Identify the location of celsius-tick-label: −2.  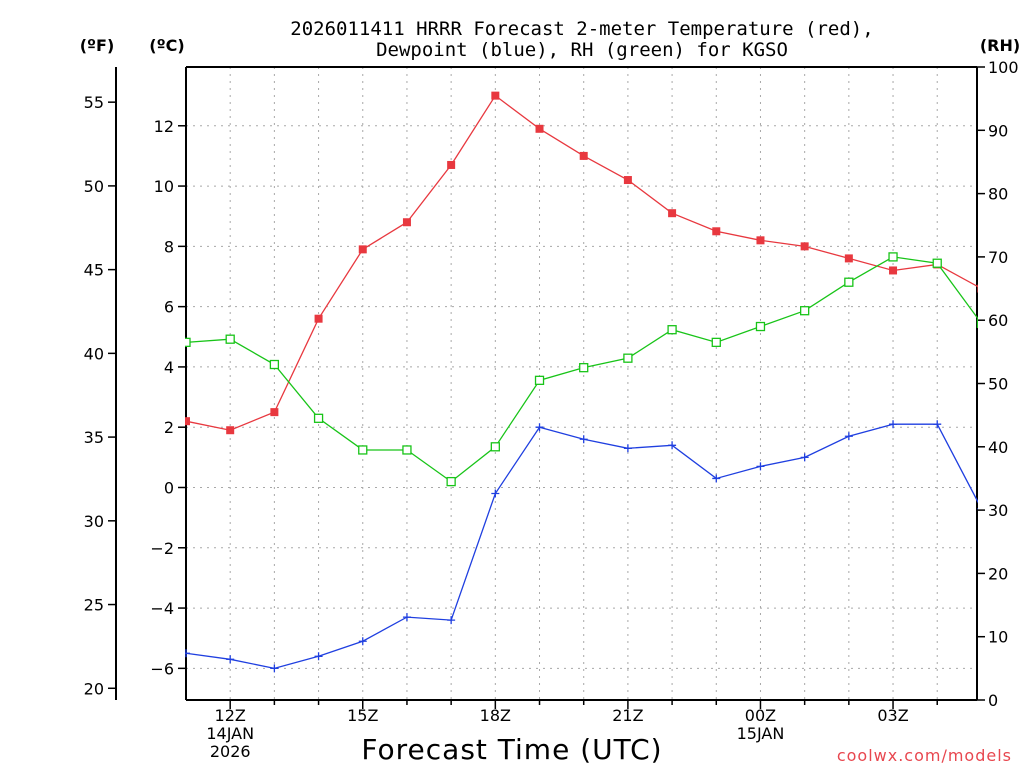
(162, 548).